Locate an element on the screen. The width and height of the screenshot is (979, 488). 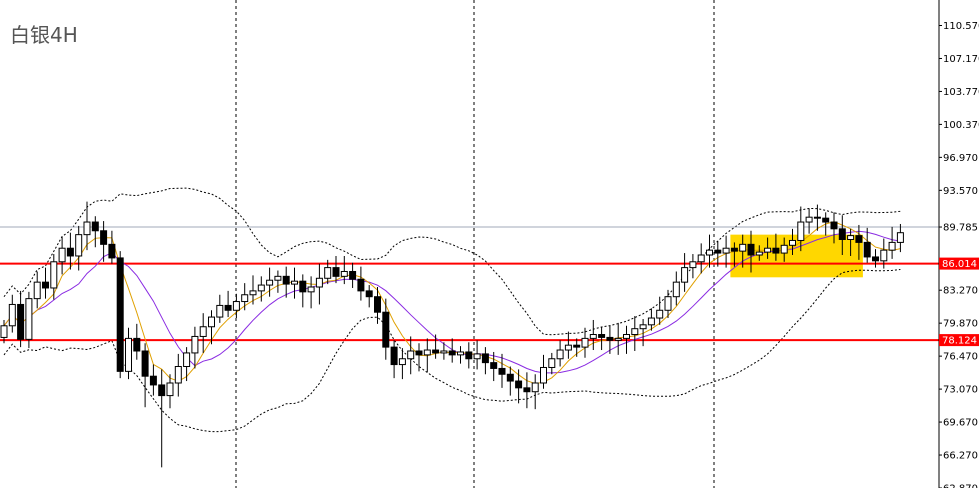
axis-tick-label: 107.170 is located at coordinates (961, 59).